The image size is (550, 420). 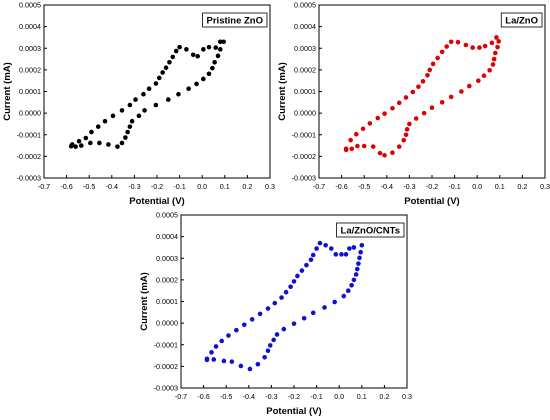 What do you see at coordinates (66, 186) in the screenshot?
I see `x-tick-label: -0.6` at bounding box center [66, 186].